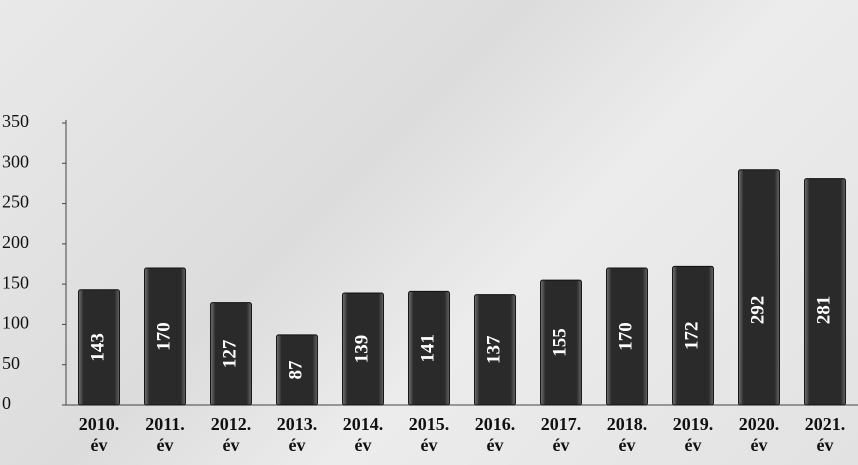 The width and height of the screenshot is (858, 465). I want to click on x-tick-label: 2010. év, so click(99, 434).